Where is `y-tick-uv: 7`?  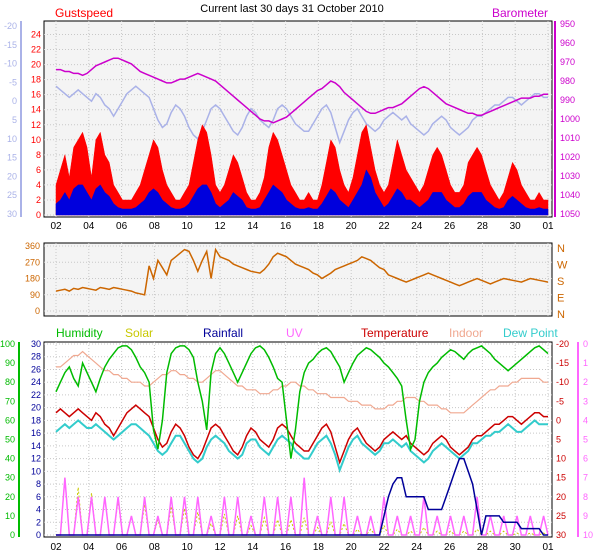
y-tick-uv: 7 is located at coordinates (585, 478).